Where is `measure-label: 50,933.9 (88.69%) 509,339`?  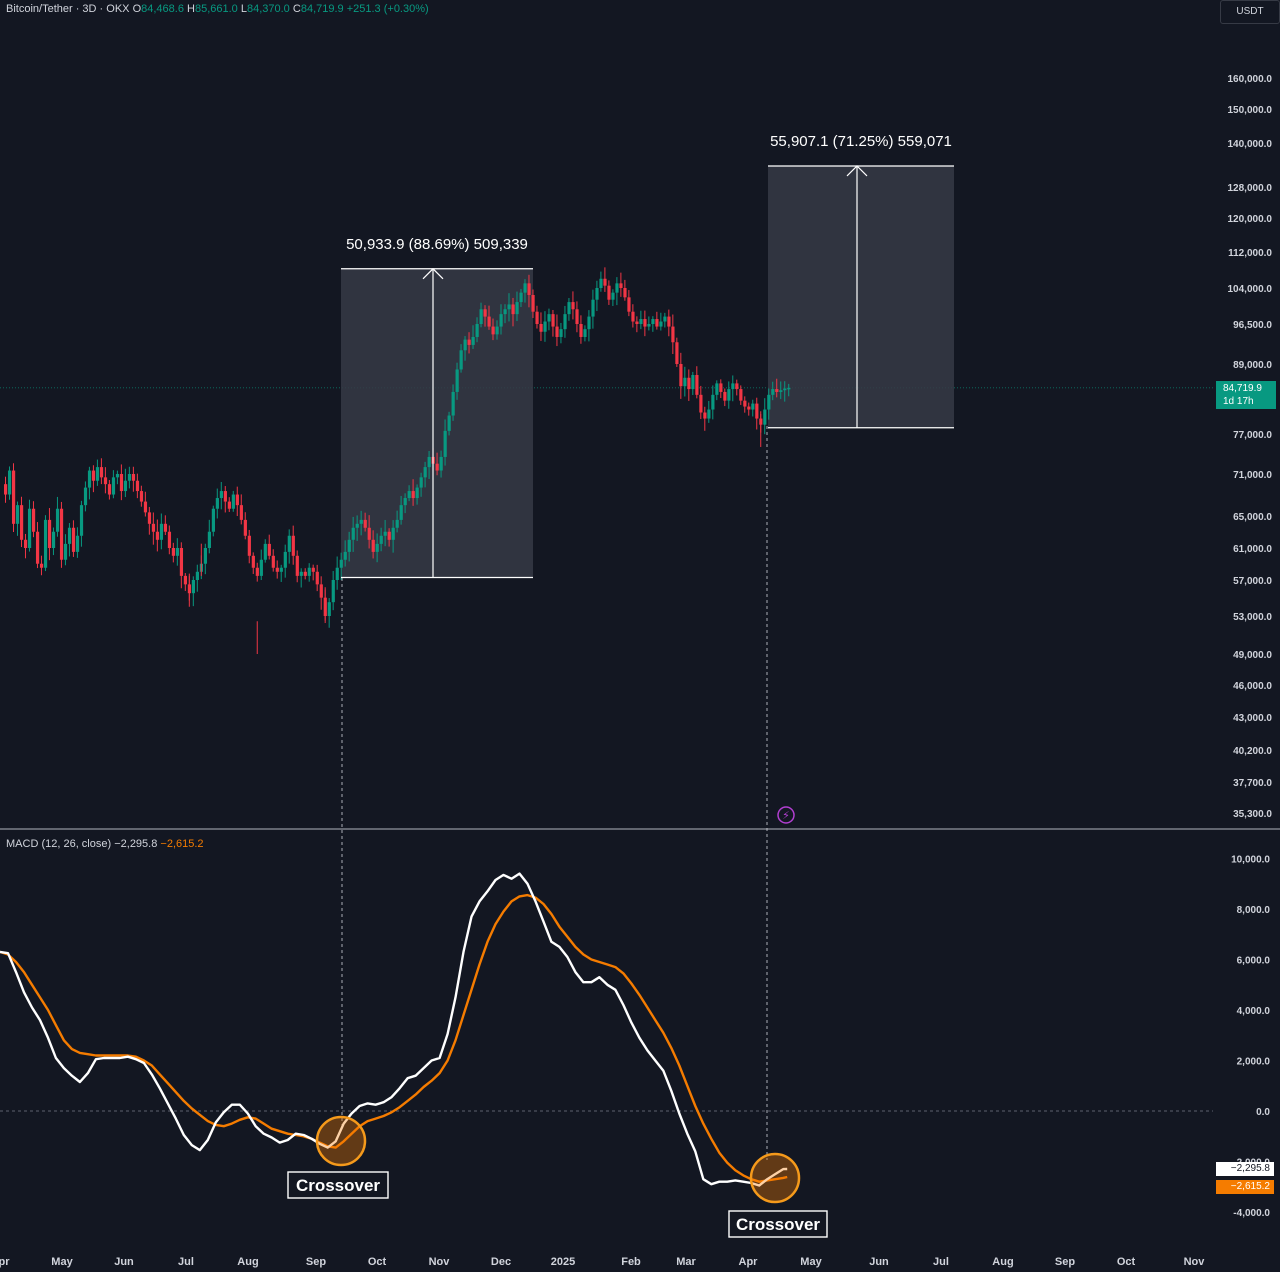
measure-label: 50,933.9 (88.69%) 509,339 is located at coordinates (437, 244).